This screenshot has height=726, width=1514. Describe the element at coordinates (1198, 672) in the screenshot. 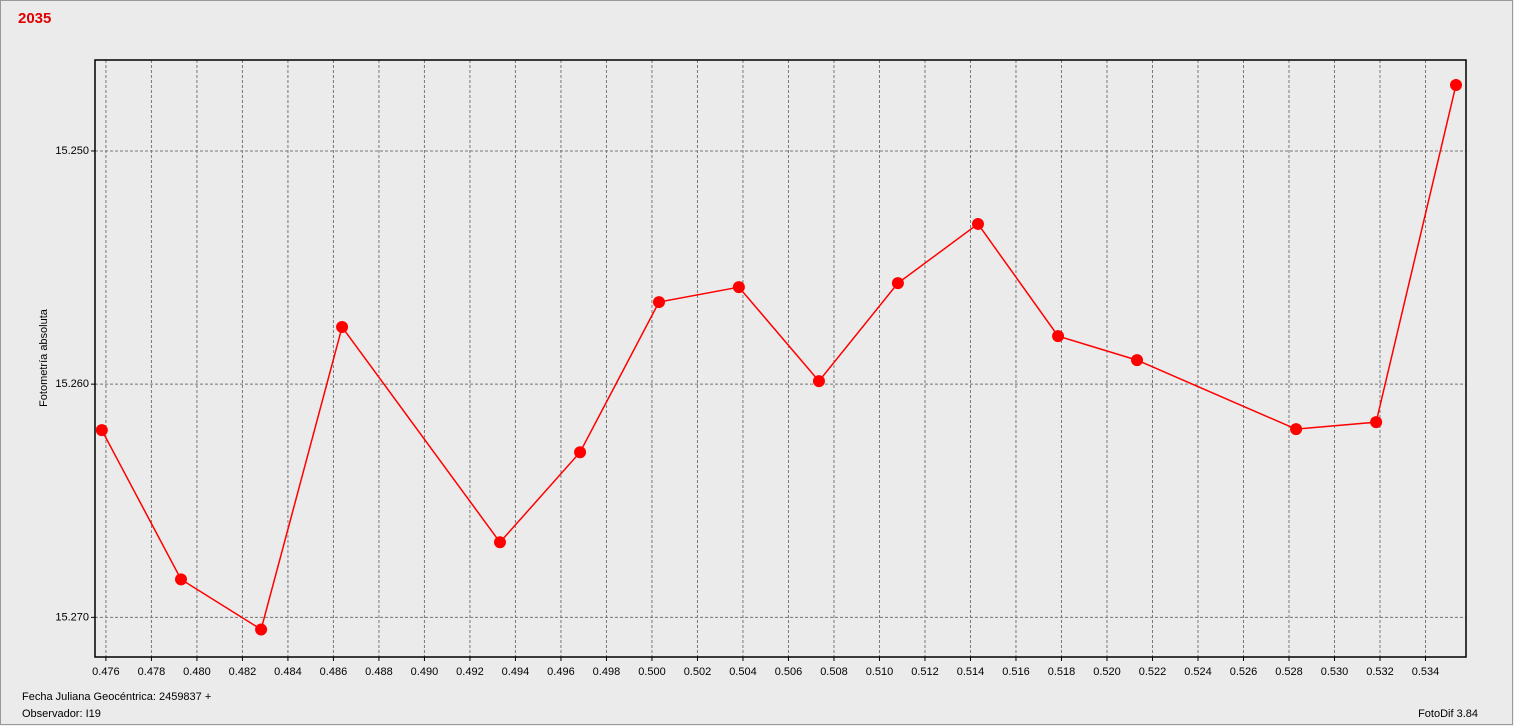

I see `x-tick-label: 0.524` at that location.